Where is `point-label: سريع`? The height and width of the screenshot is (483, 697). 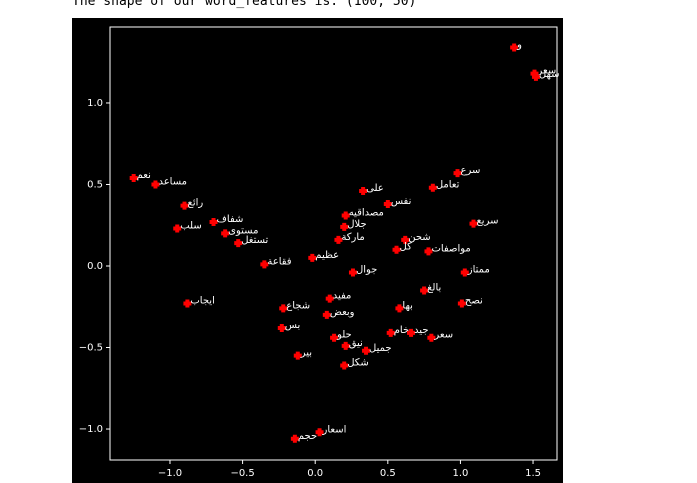
point-label: سريع is located at coordinates (487, 221).